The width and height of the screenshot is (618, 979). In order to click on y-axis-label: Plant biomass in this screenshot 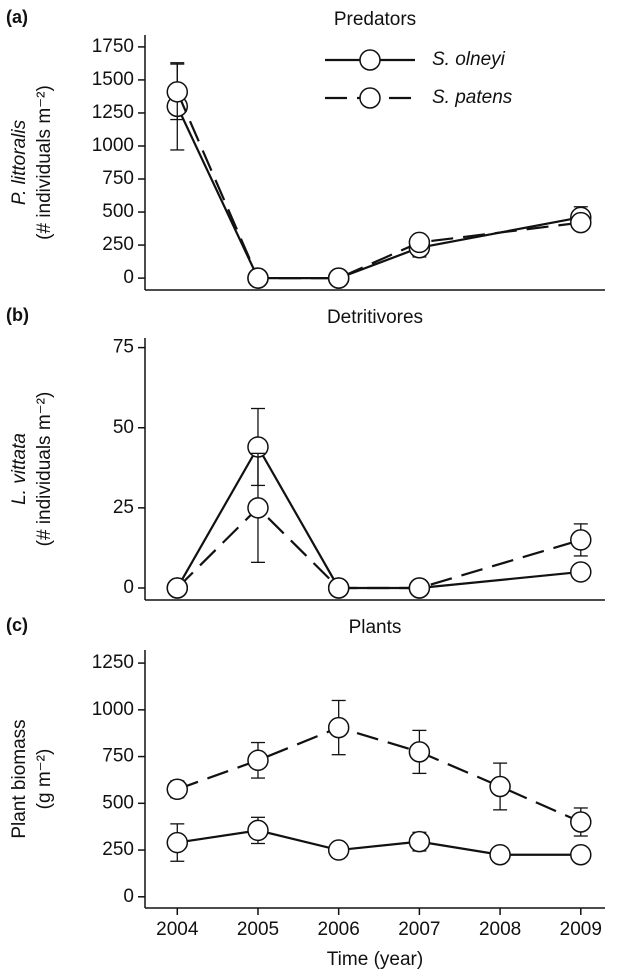, I will do `click(19, 778)`.